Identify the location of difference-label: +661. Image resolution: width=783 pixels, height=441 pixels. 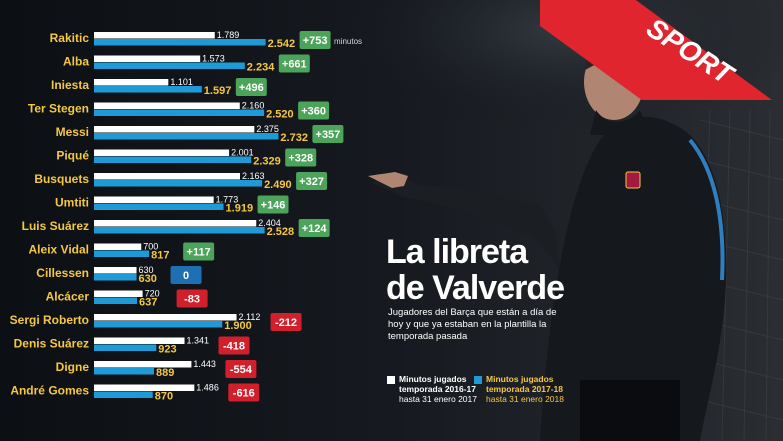
(294, 65).